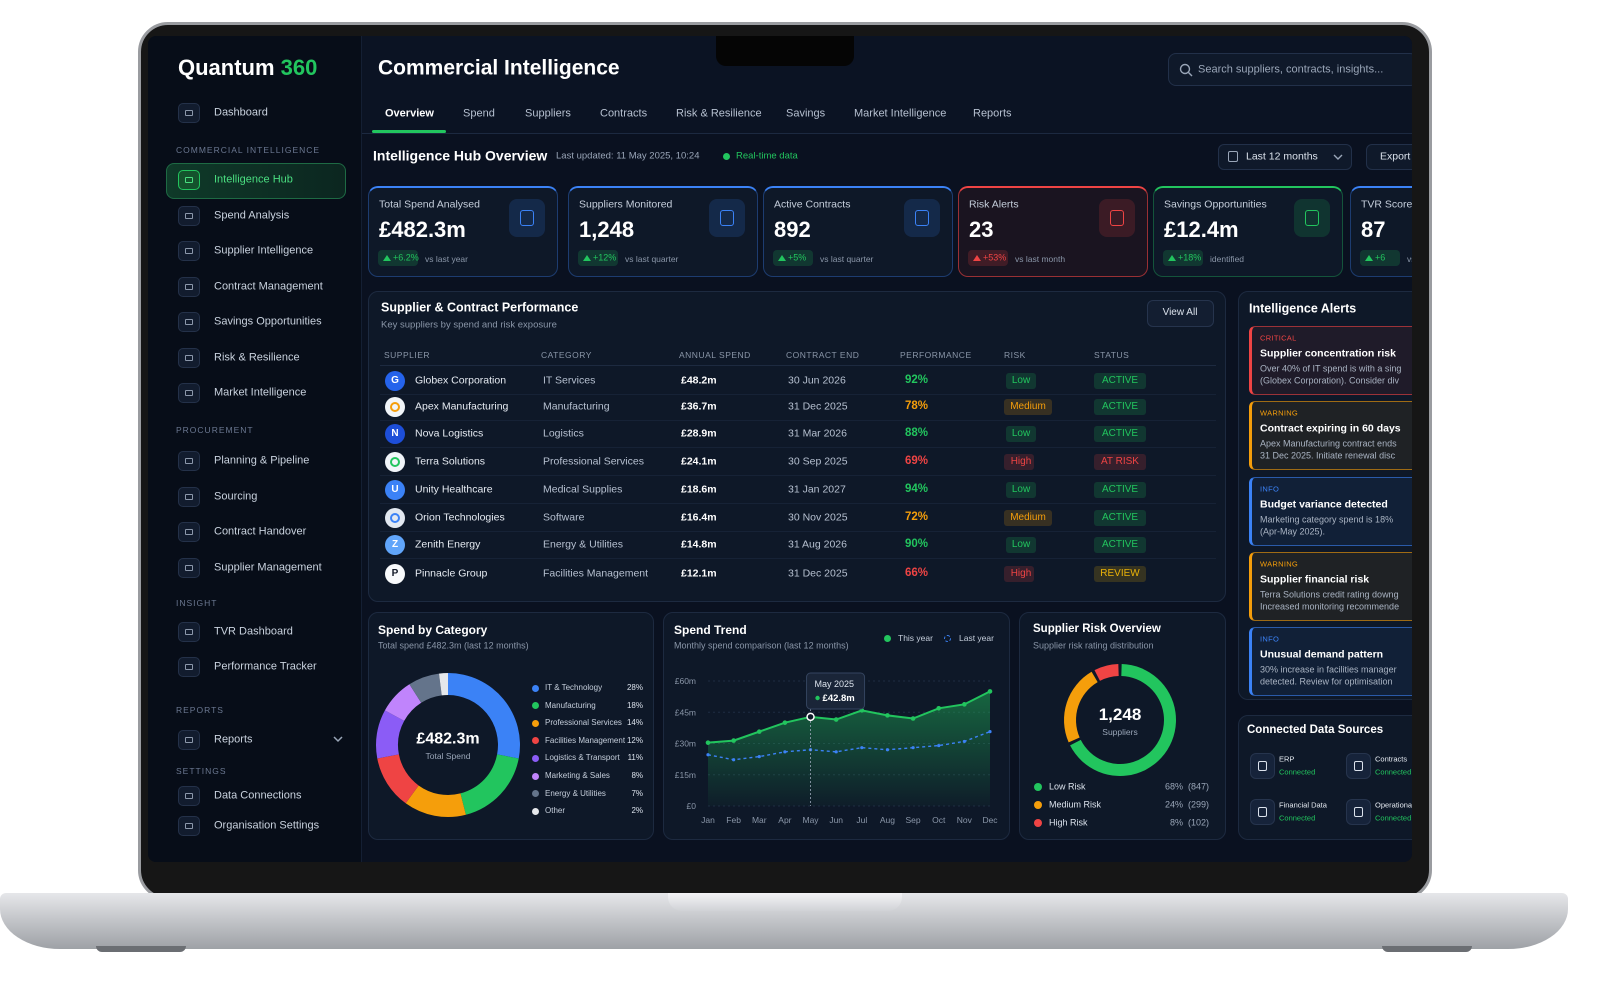  Describe the element at coordinates (247, 68) in the screenshot. I see `brand: Quantum 360` at that location.